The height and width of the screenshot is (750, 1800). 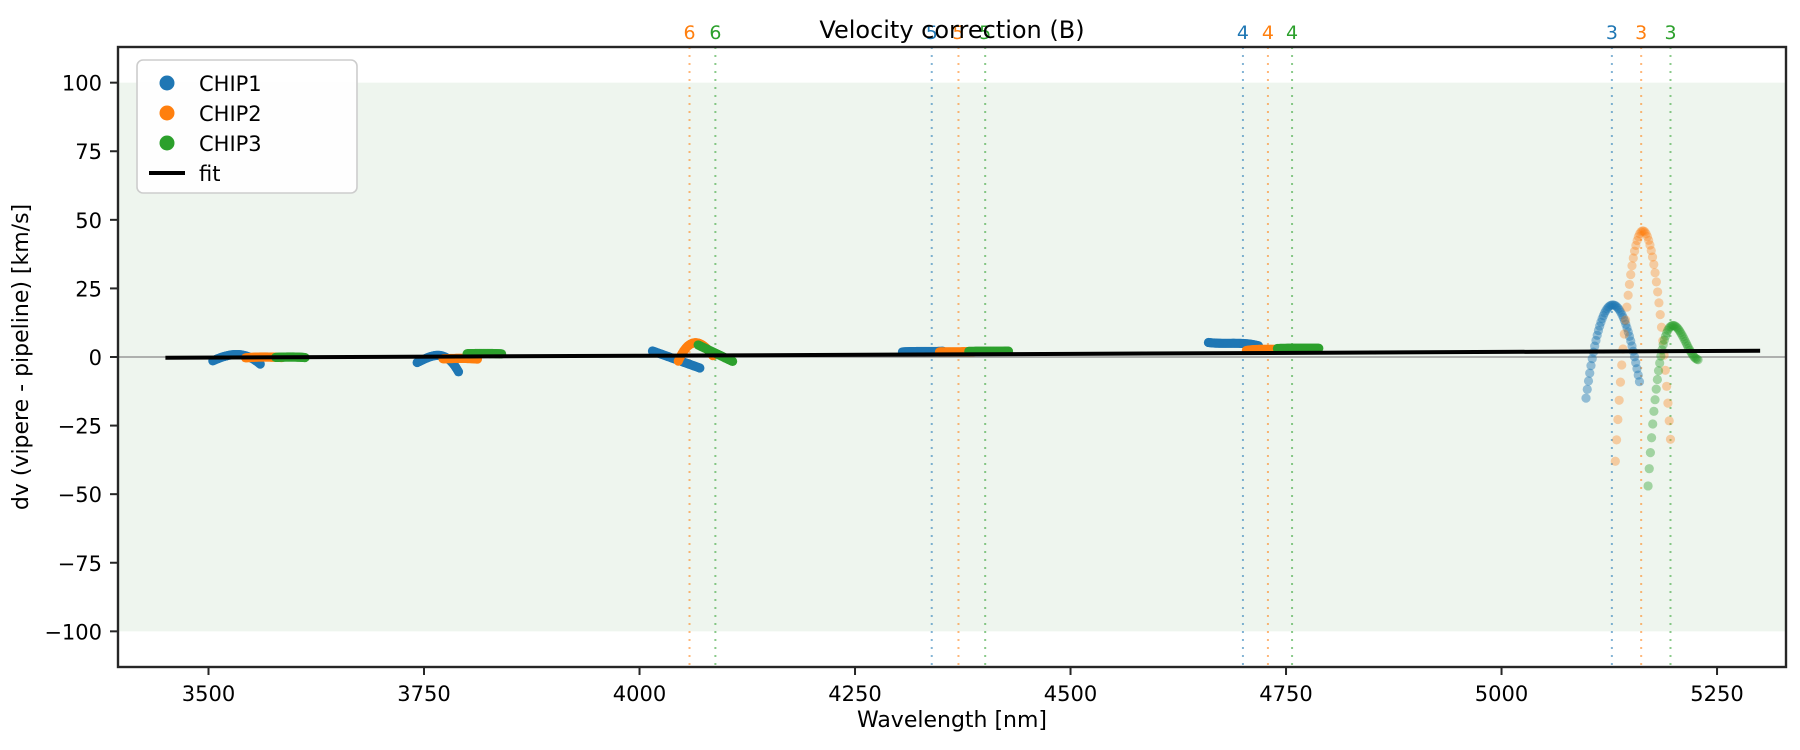 What do you see at coordinates (1285, 694) in the screenshot?
I see `x-tick-label-5: 4750` at bounding box center [1285, 694].